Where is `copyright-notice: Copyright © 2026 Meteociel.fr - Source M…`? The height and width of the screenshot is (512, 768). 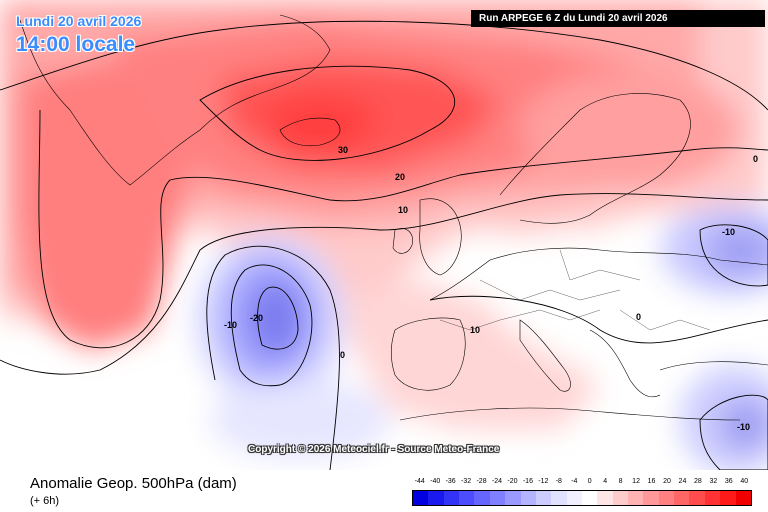 copyright-notice: Copyright © 2026 Meteociel.fr - Source M… is located at coordinates (374, 449).